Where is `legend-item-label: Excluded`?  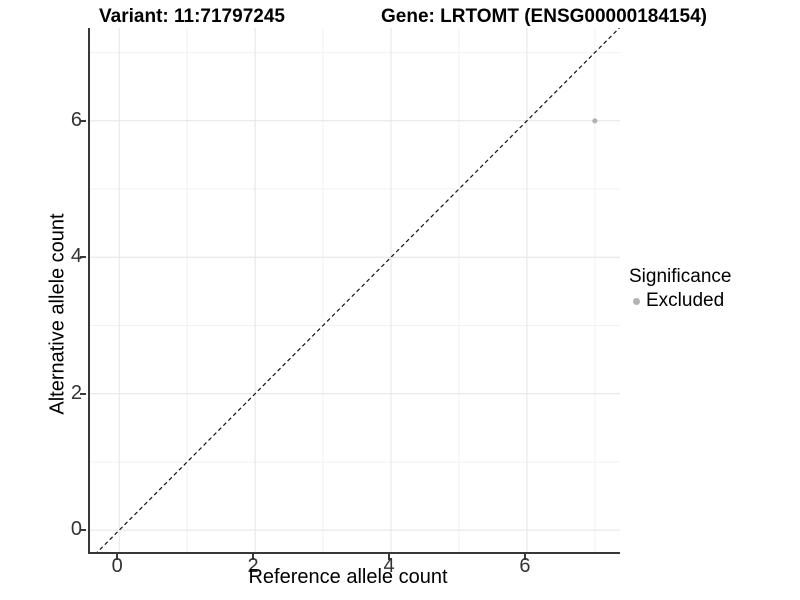
legend-item-label: Excluded is located at coordinates (685, 300).